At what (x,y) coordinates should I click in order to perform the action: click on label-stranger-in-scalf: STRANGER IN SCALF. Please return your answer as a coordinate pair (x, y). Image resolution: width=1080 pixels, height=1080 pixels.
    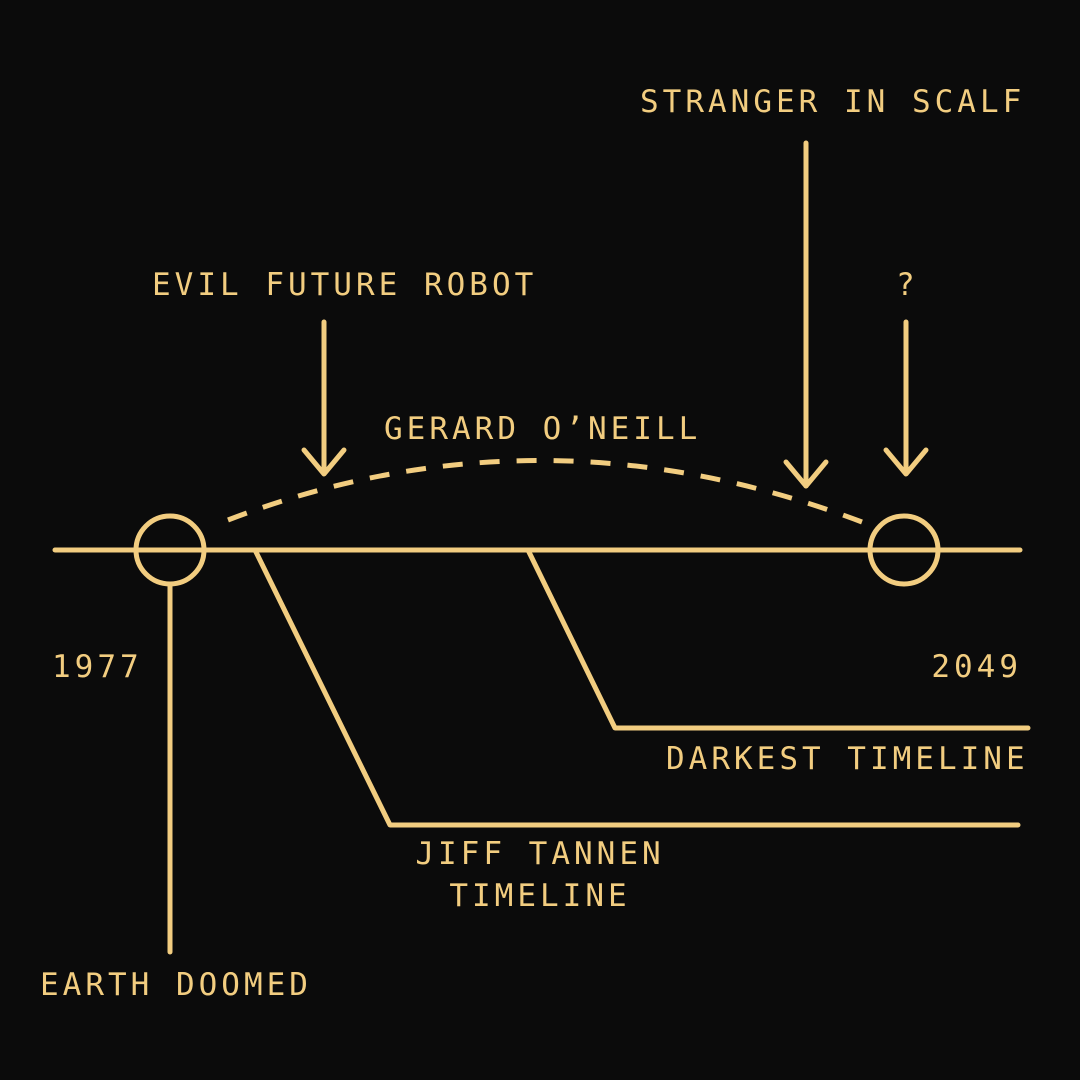
    Looking at the image, I should click on (832, 102).